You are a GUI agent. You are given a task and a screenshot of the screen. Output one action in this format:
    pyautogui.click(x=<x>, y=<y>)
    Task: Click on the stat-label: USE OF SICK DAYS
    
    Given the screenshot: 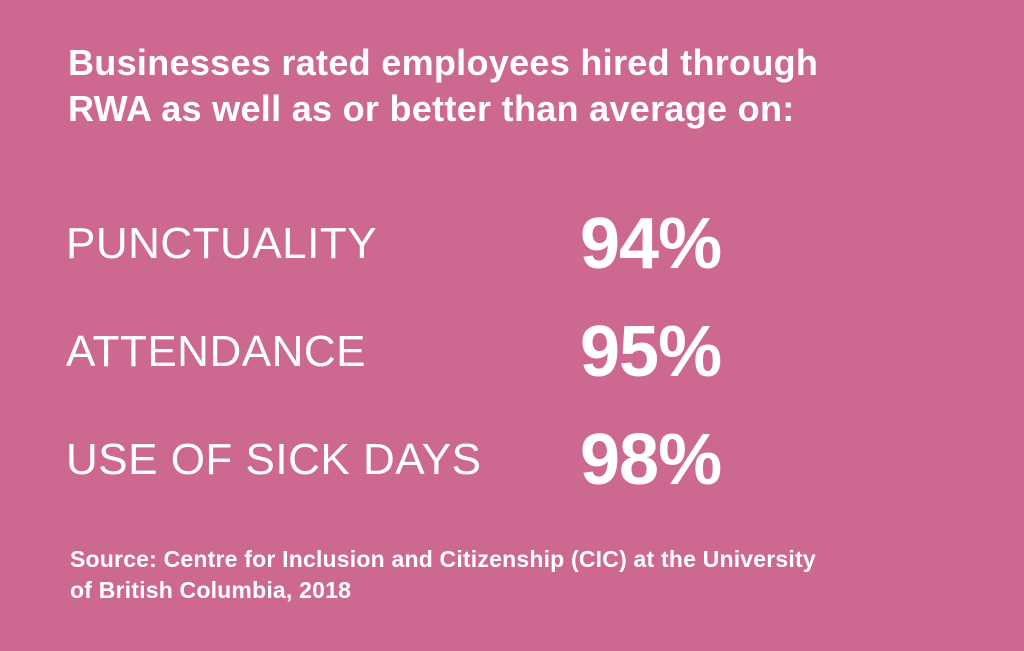 What is the action you would take?
    pyautogui.click(x=274, y=459)
    